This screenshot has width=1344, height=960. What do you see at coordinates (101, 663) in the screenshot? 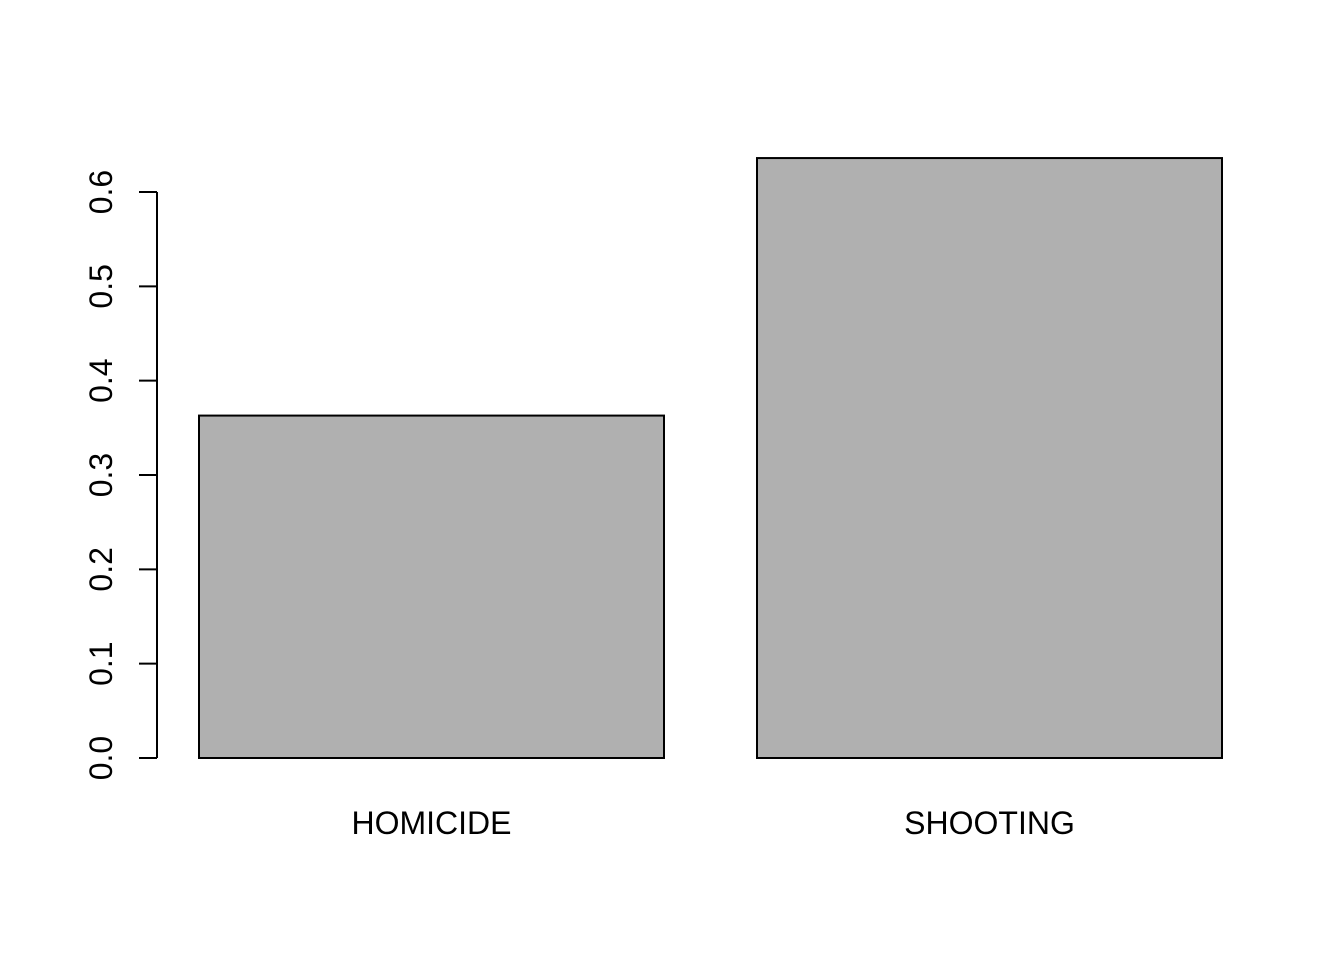
I see `y-tick-label: 0.1` at bounding box center [101, 663].